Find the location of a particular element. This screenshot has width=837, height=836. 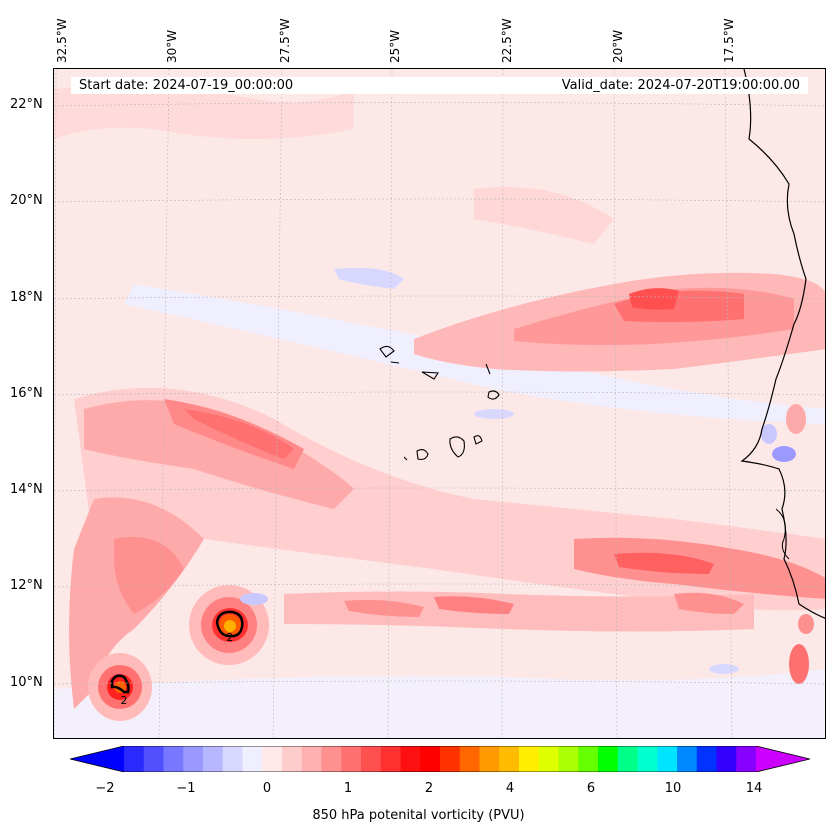

start-date-label: Start date: 2024-07-19_00:00:00 is located at coordinates (186, 85).